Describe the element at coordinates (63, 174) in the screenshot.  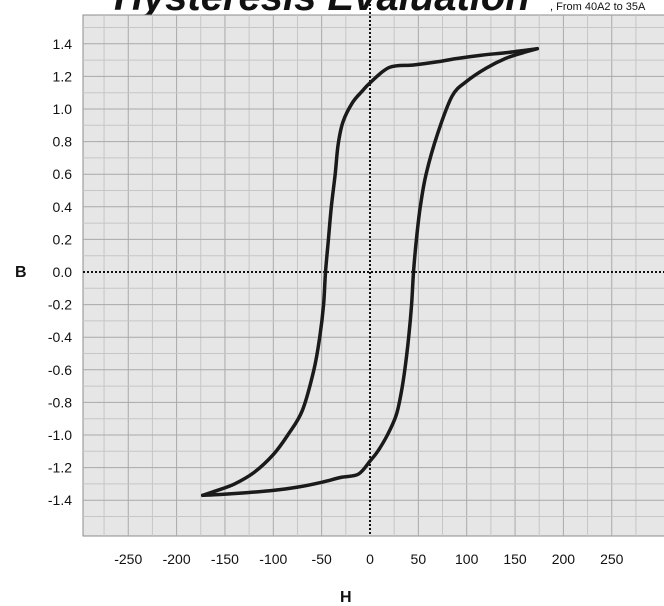
I see `y-tick-label: 0.6` at that location.